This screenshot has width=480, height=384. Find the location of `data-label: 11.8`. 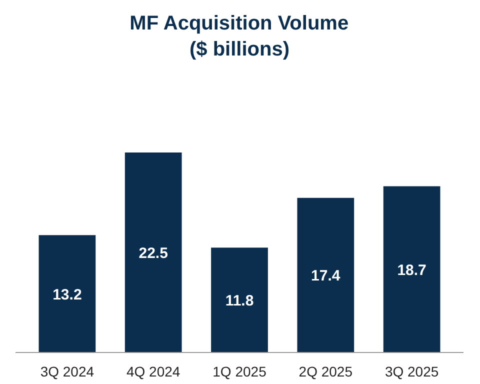

data-label: 11.8 is located at coordinates (239, 301).